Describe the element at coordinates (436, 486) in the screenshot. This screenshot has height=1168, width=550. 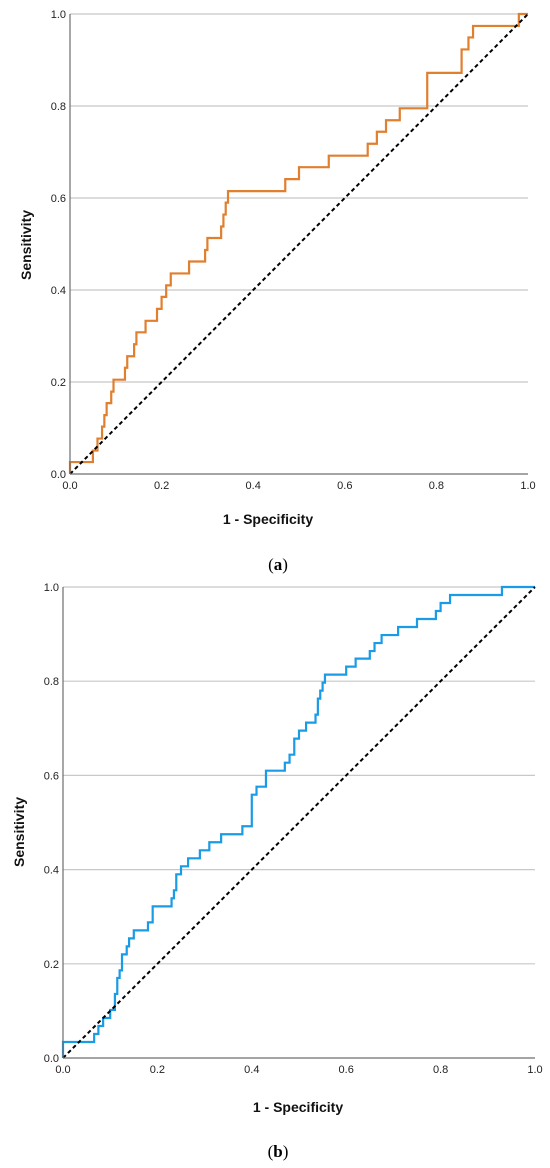
I see `x-tick-label-a-4: 0.8` at that location.